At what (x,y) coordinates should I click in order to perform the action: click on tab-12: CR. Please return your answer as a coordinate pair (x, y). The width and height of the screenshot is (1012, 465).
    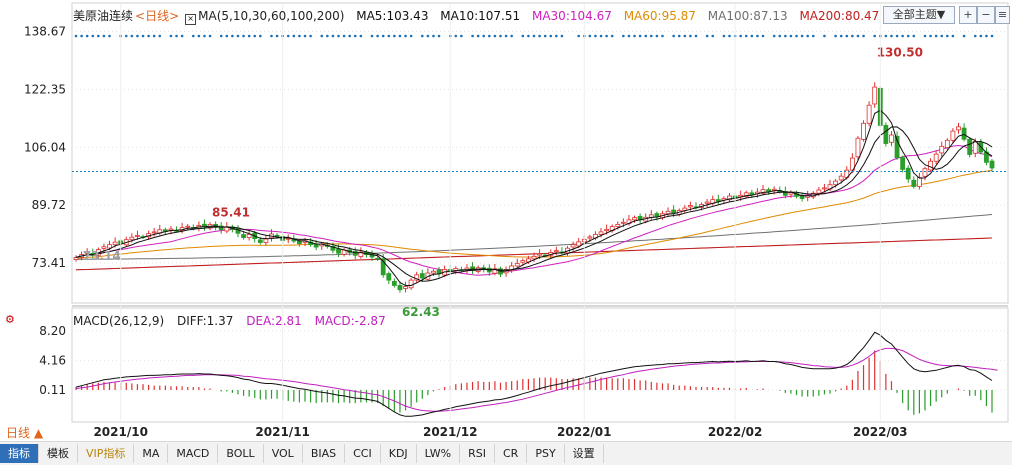
    Looking at the image, I should click on (511, 453).